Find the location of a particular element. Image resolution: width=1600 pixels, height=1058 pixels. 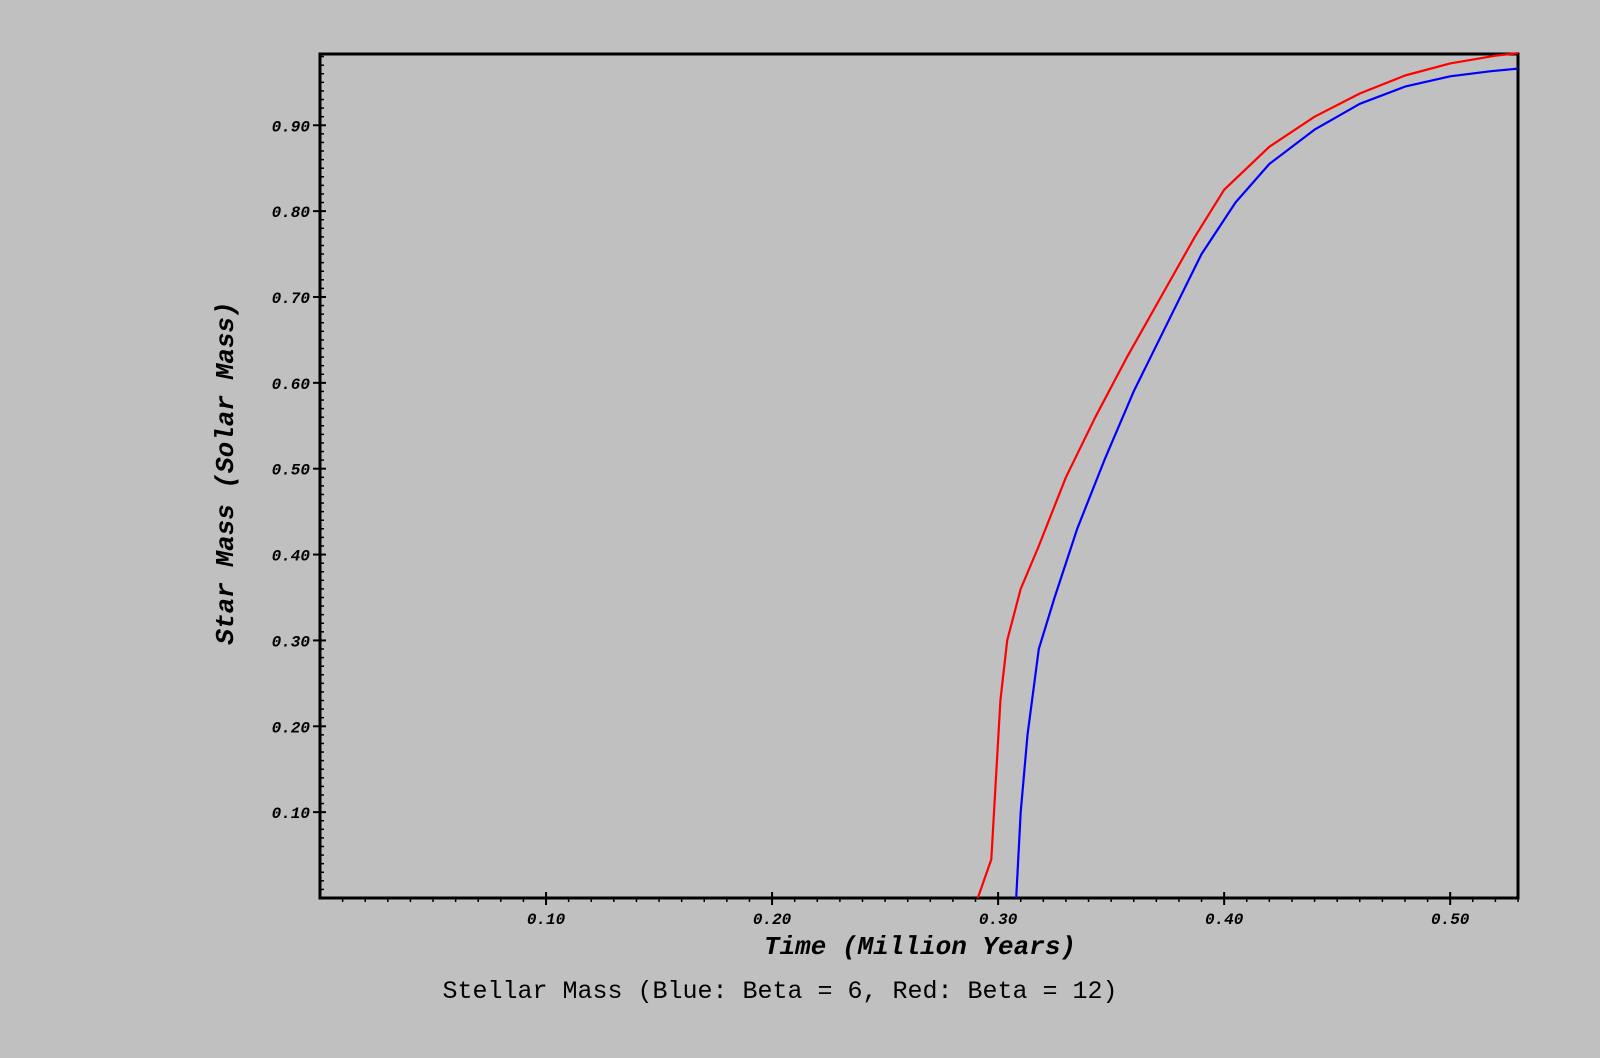

y-tick-label: 0.50 is located at coordinates (291, 471).